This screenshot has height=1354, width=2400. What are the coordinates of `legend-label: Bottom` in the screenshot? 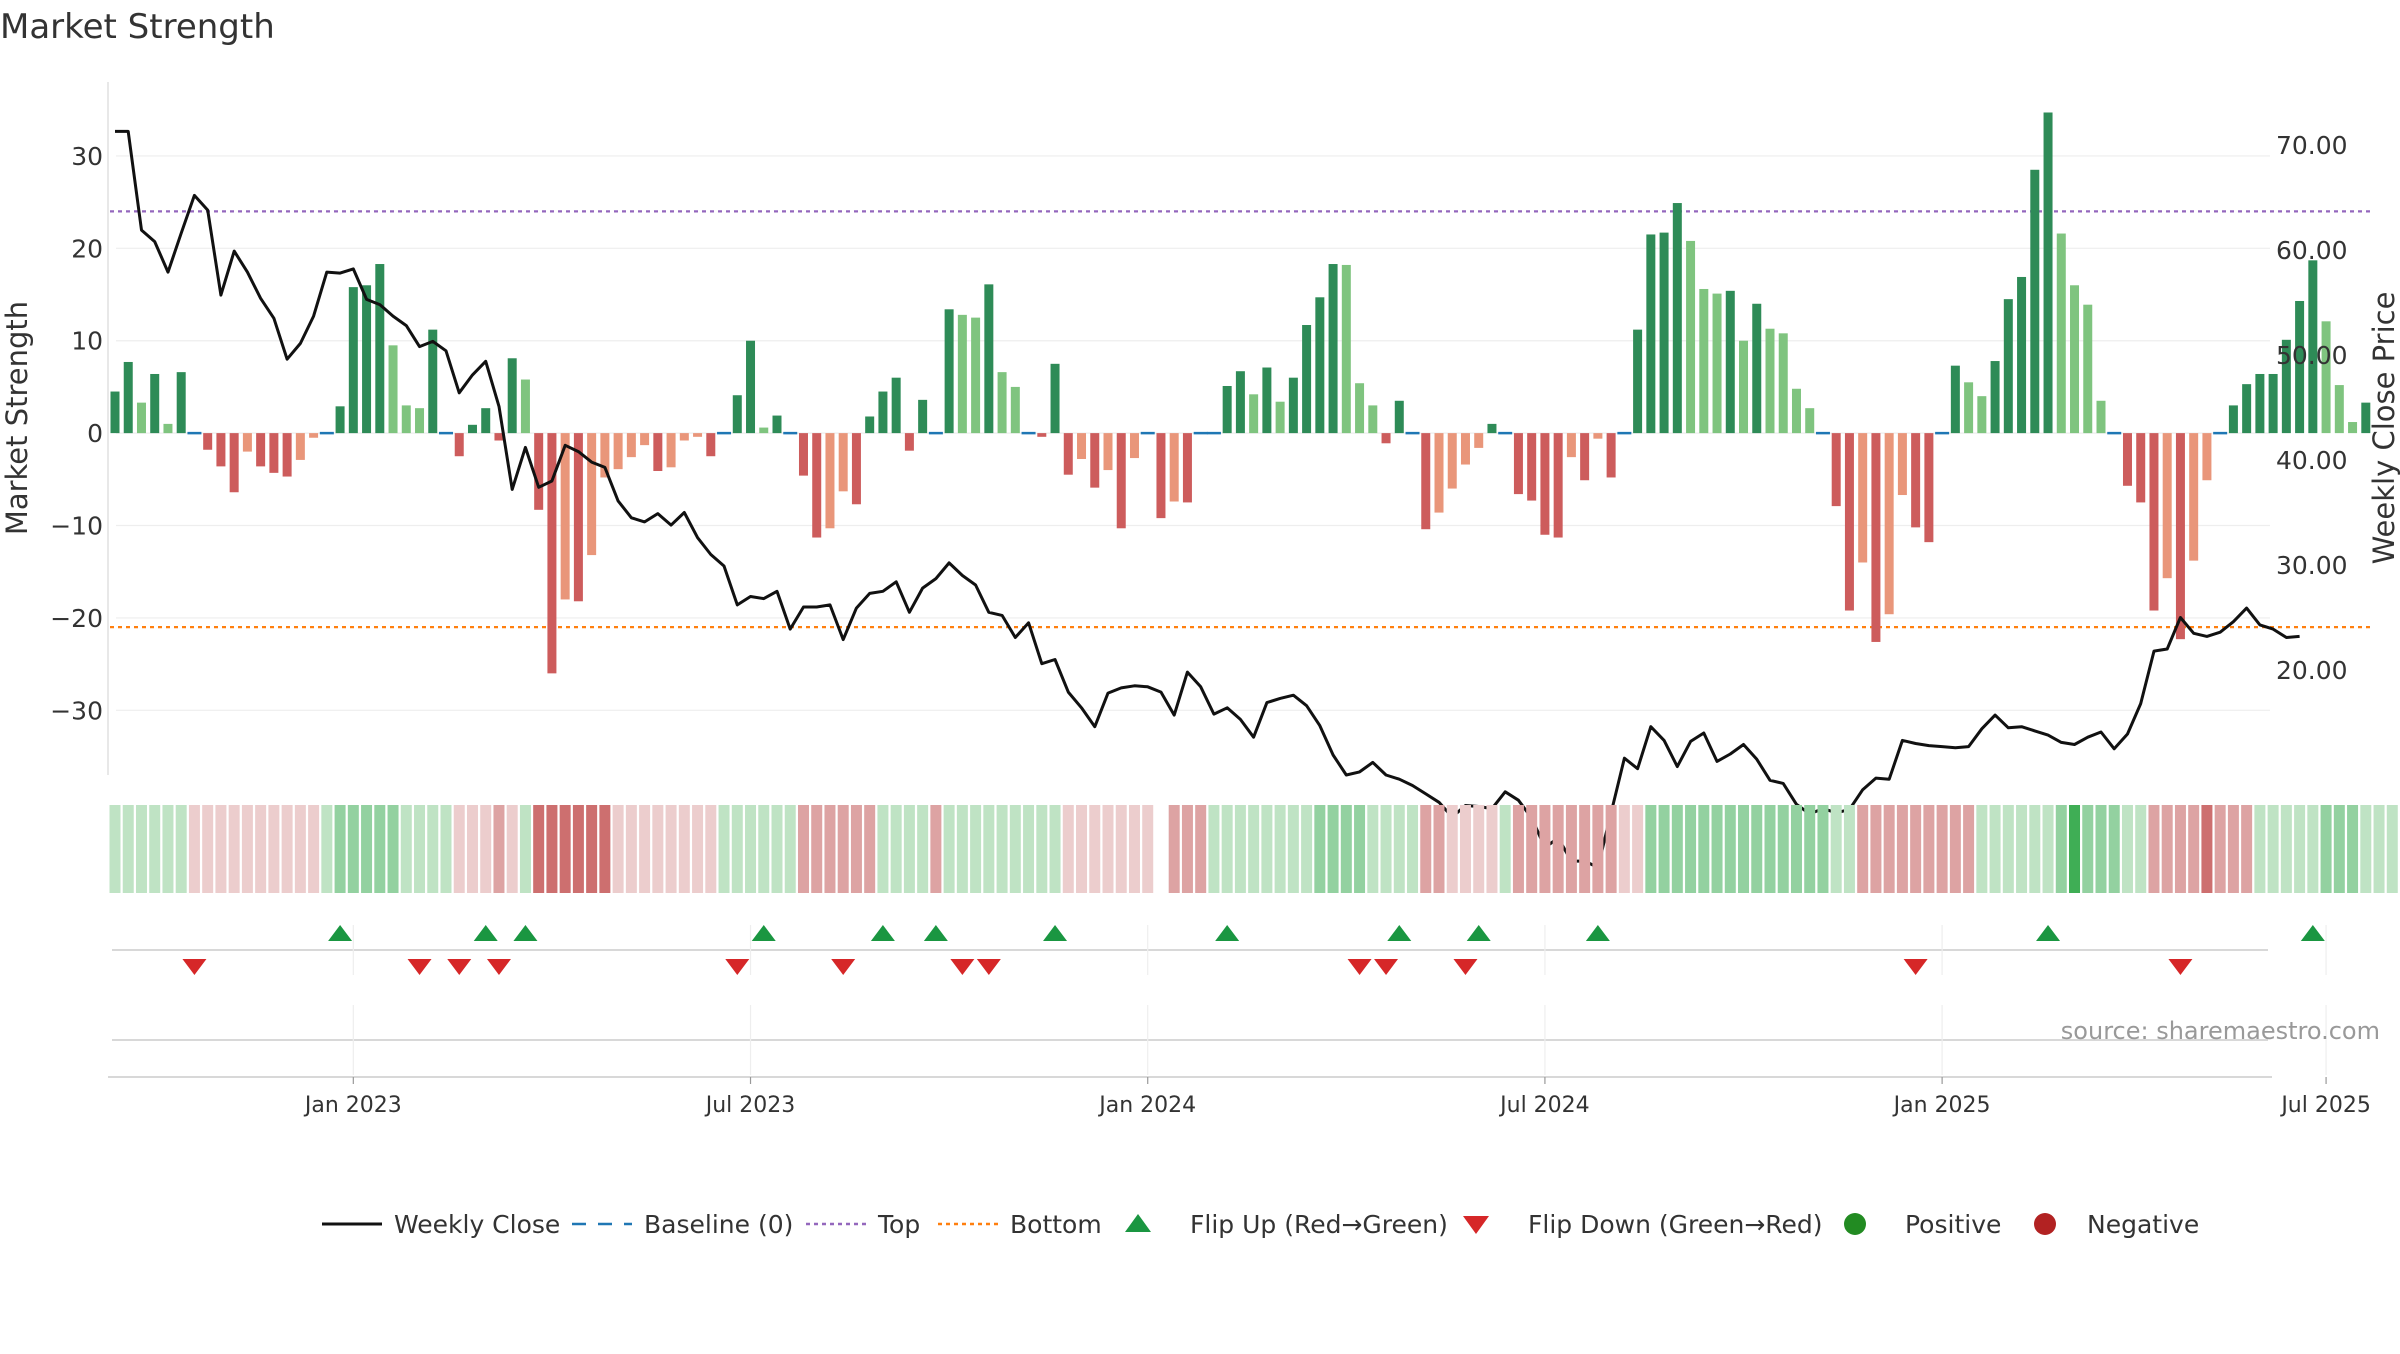 It's located at (1056, 1224).